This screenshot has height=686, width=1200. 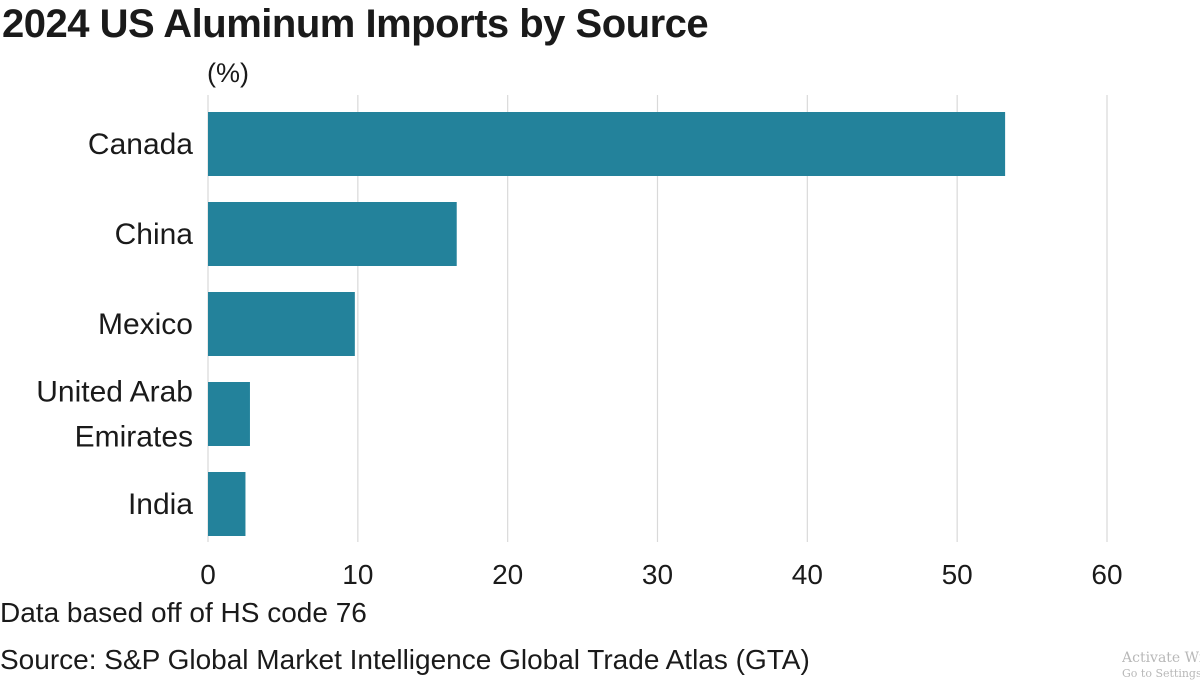 I want to click on category-label: Emirates, so click(x=134, y=437).